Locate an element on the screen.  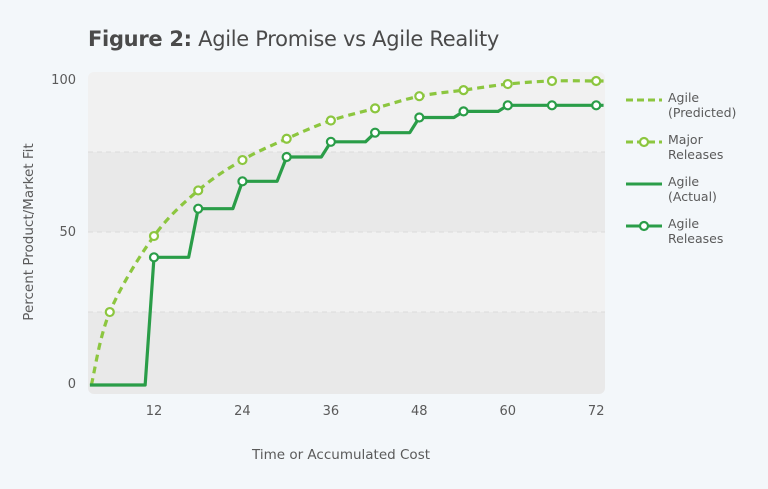
legend-item-major-releases: Major Releases is located at coordinates (695, 153).